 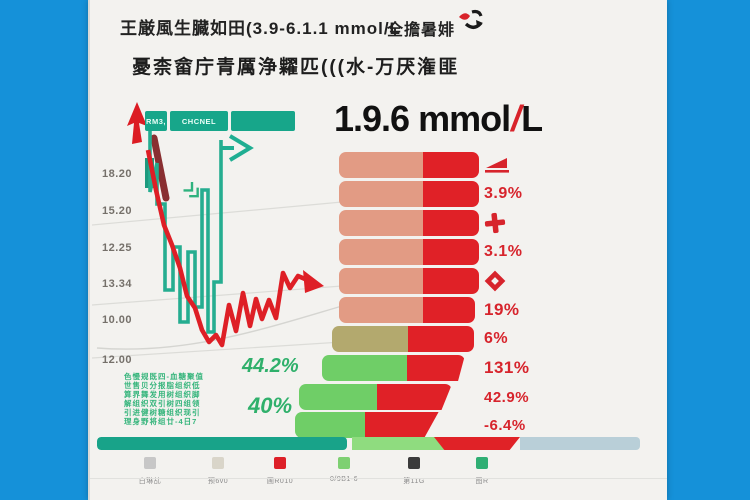 What do you see at coordinates (313, 281) in the screenshot?
I see `red-arrowhead-icon` at bounding box center [313, 281].